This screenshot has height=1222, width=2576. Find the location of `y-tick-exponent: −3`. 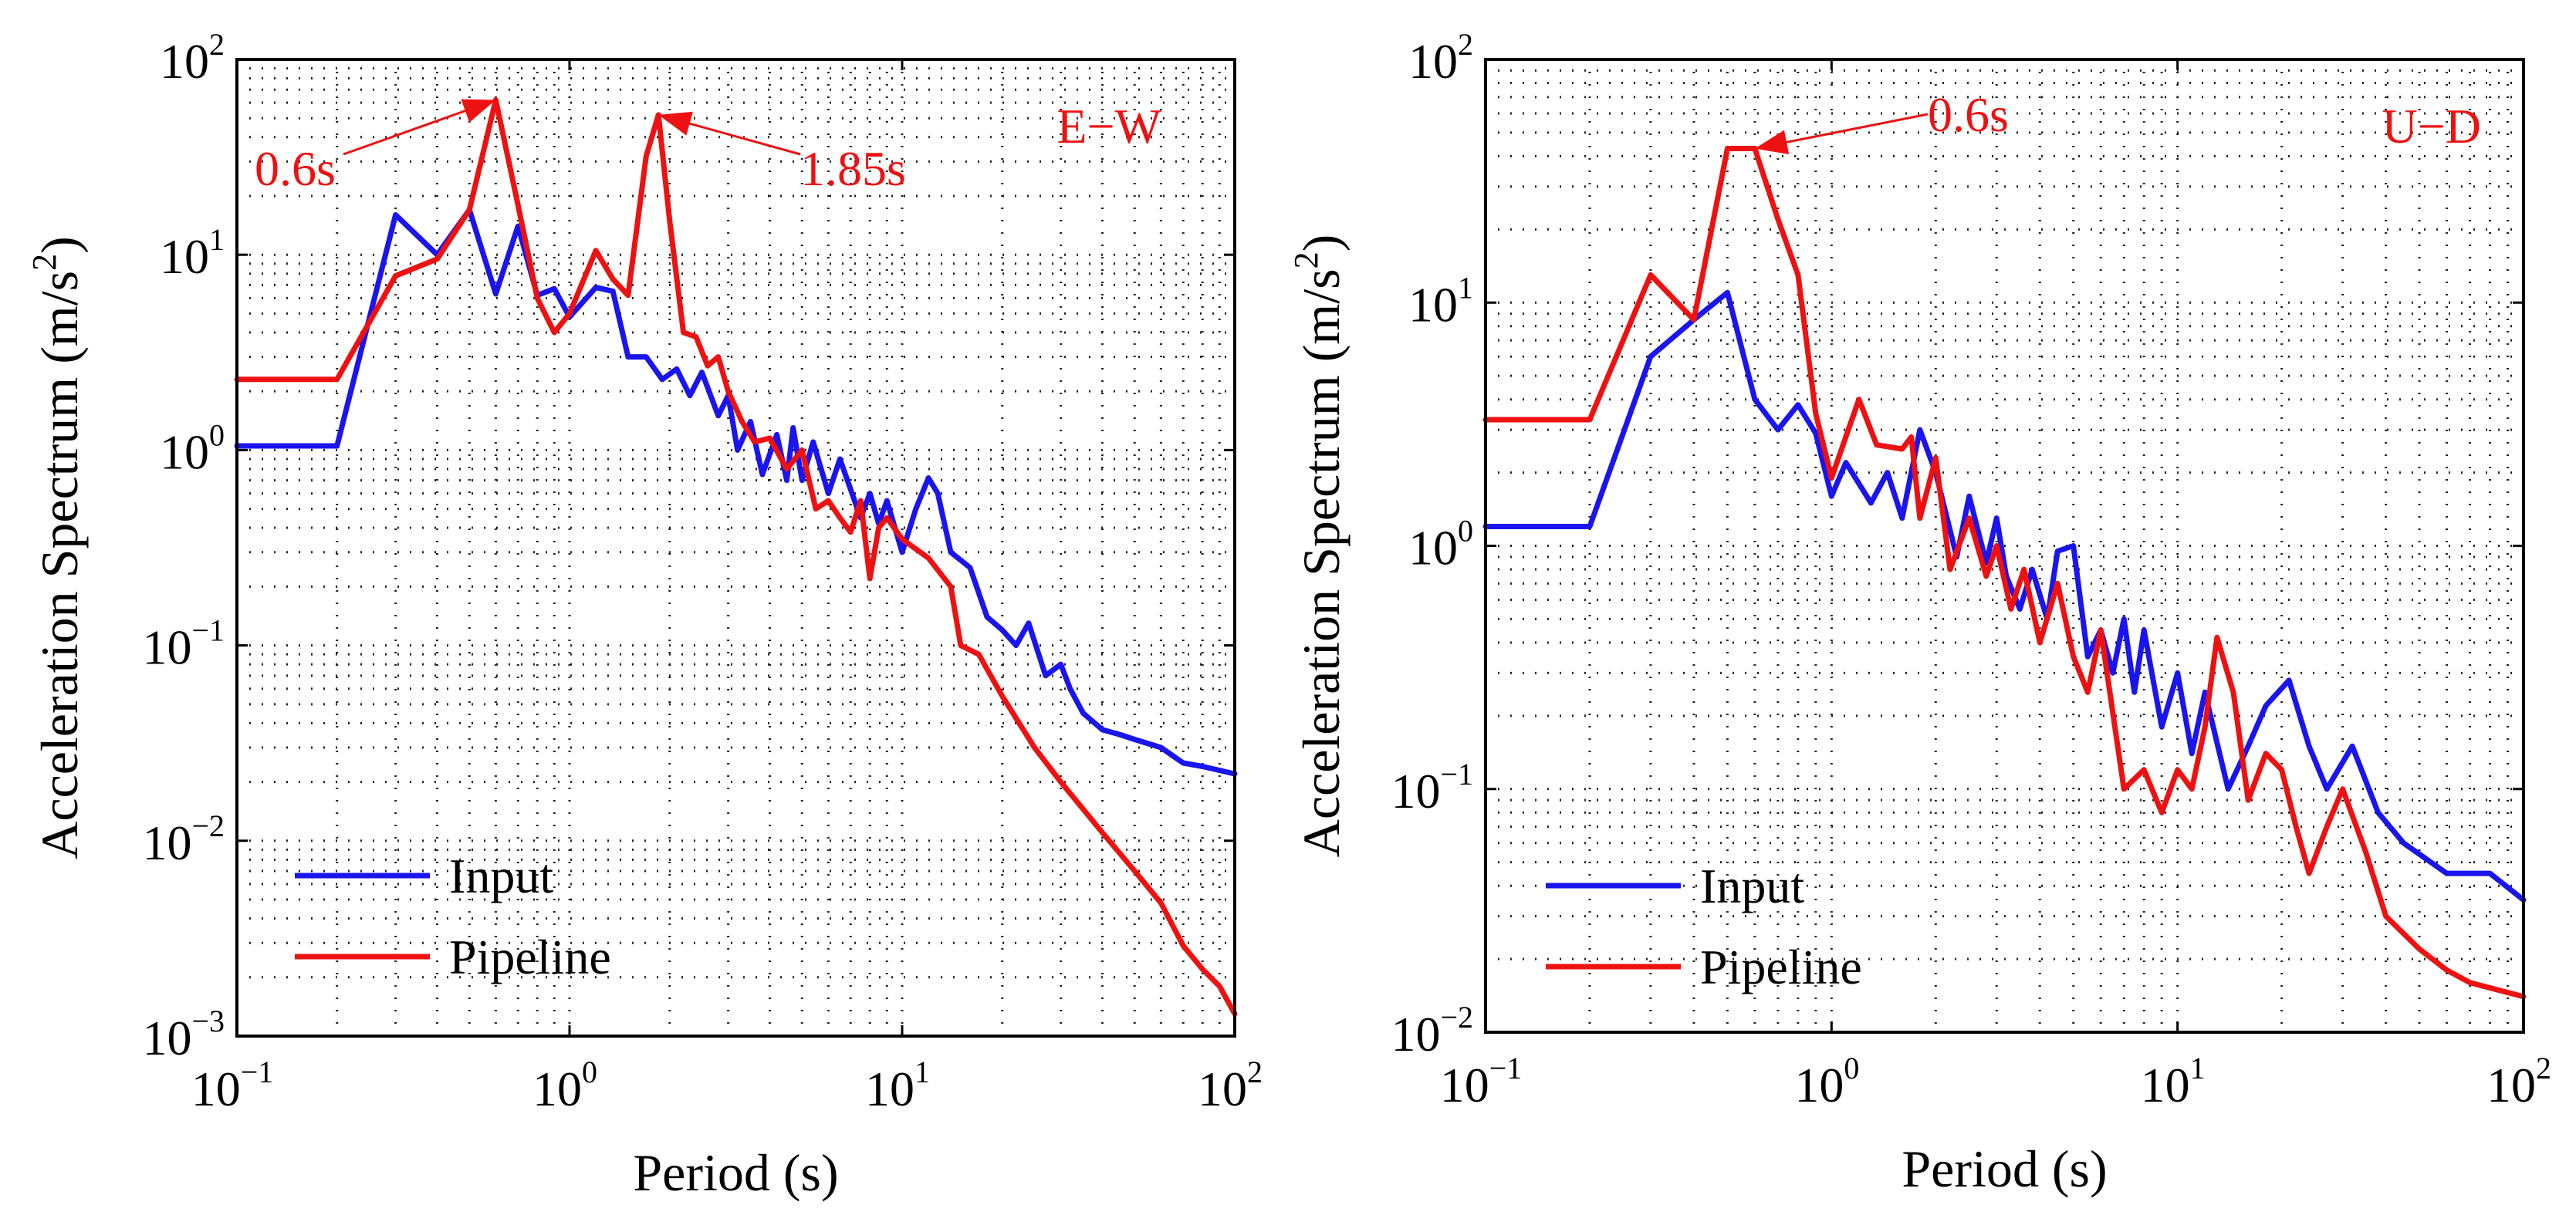

y-tick-exponent: −3 is located at coordinates (208, 1021).